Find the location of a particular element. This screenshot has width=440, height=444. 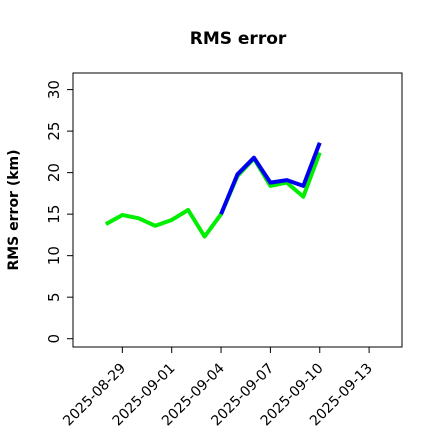

chart-title: RMS error is located at coordinates (238, 39).